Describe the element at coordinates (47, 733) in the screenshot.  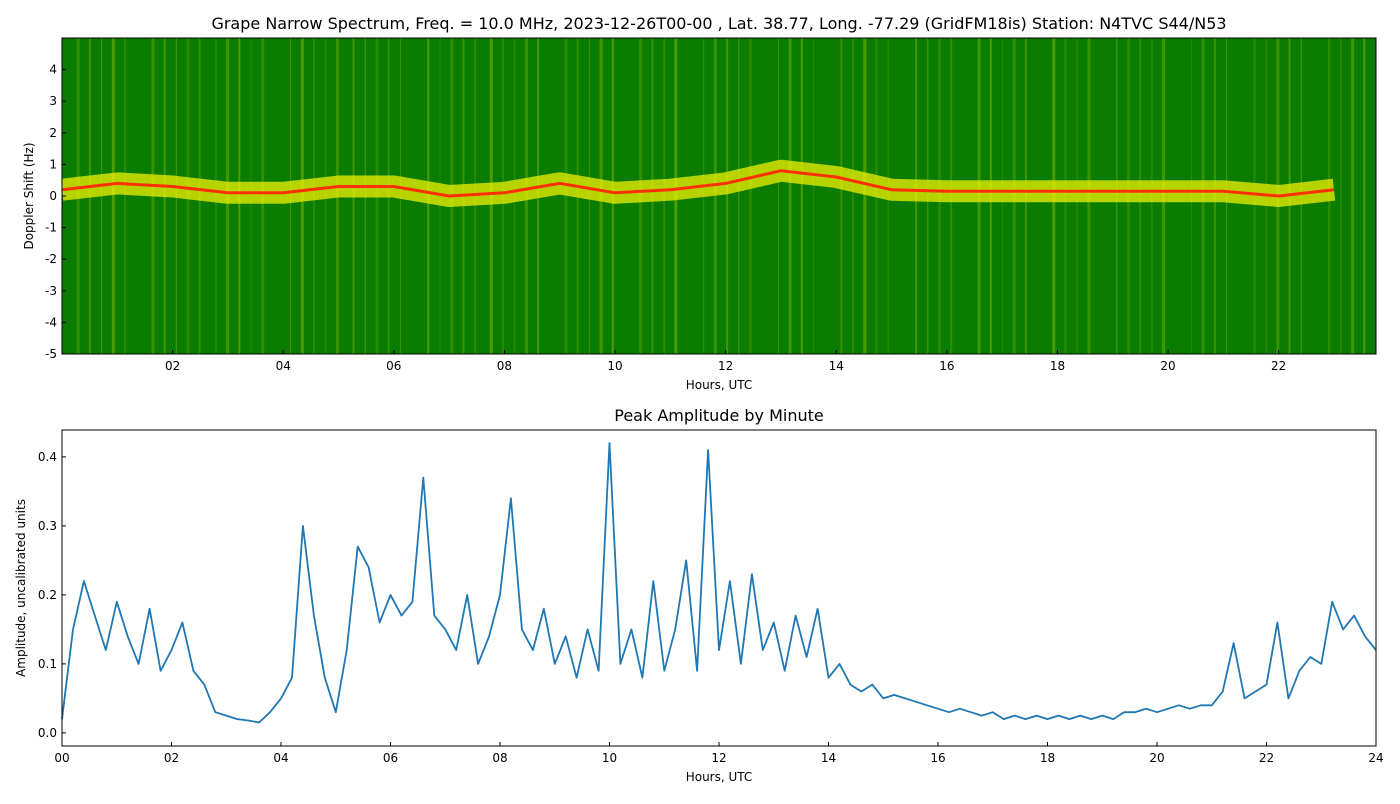
I see `y-tick-label: 0.0` at that location.